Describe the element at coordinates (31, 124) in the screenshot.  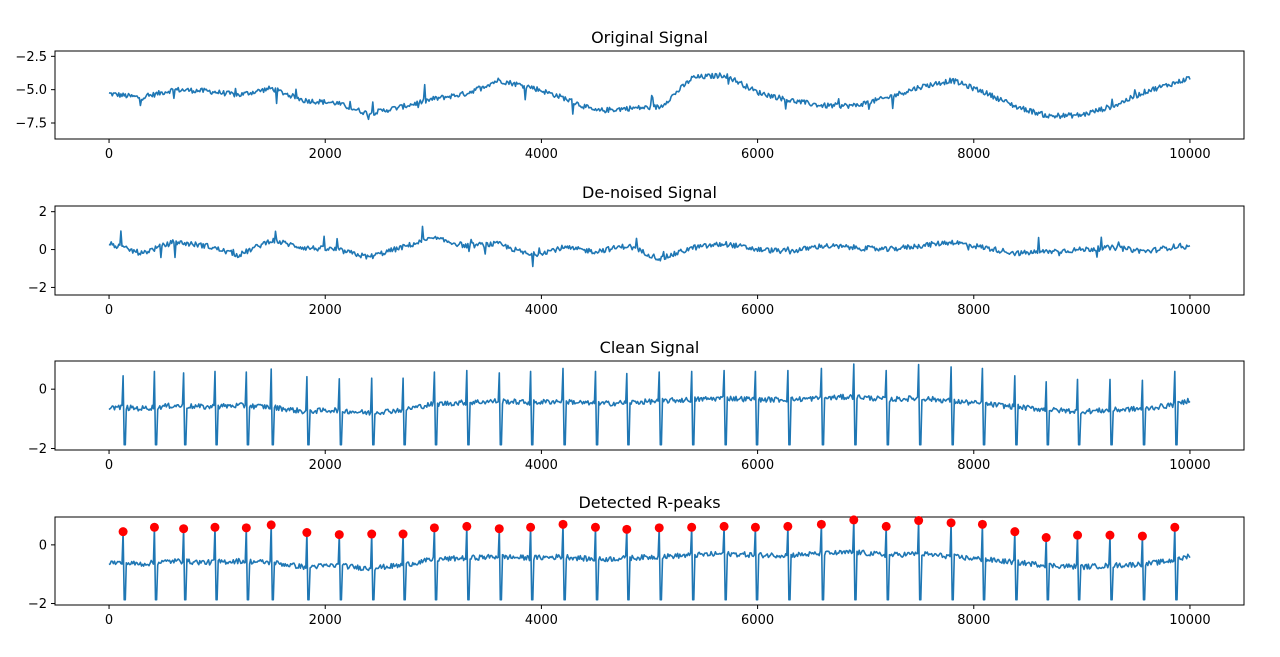
I see `y-tick-label: −7.5` at that location.